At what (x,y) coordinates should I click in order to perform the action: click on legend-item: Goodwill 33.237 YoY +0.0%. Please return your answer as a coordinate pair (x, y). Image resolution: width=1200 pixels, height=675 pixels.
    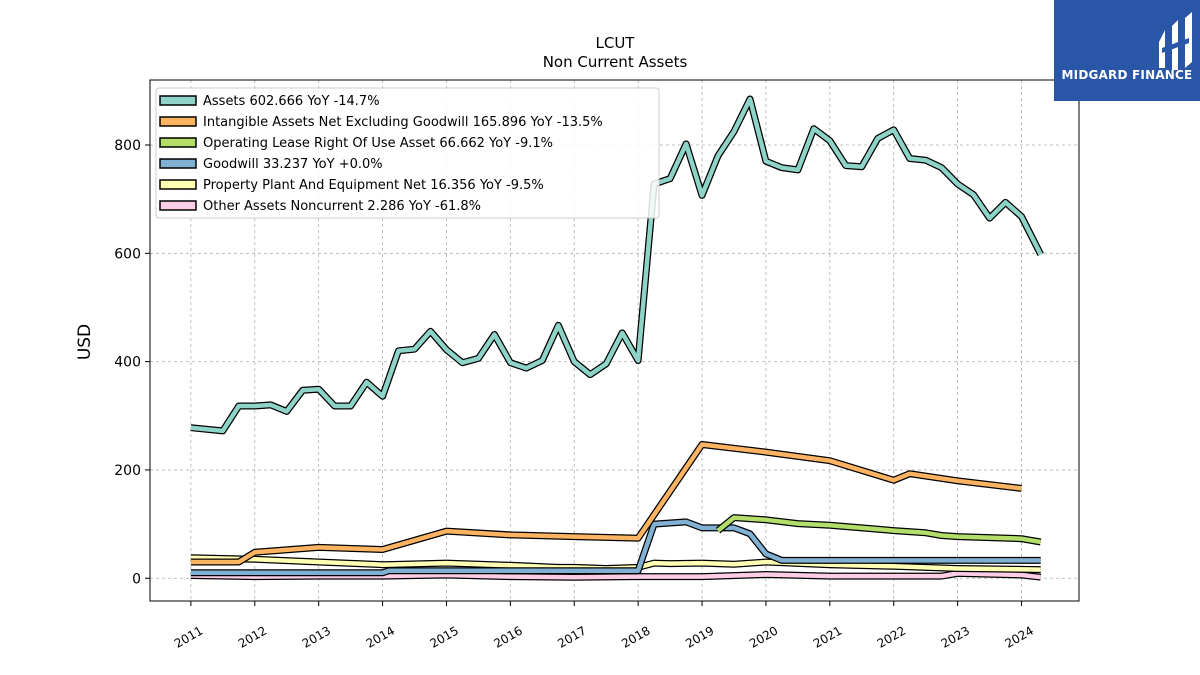
    Looking at the image, I should click on (271, 164).